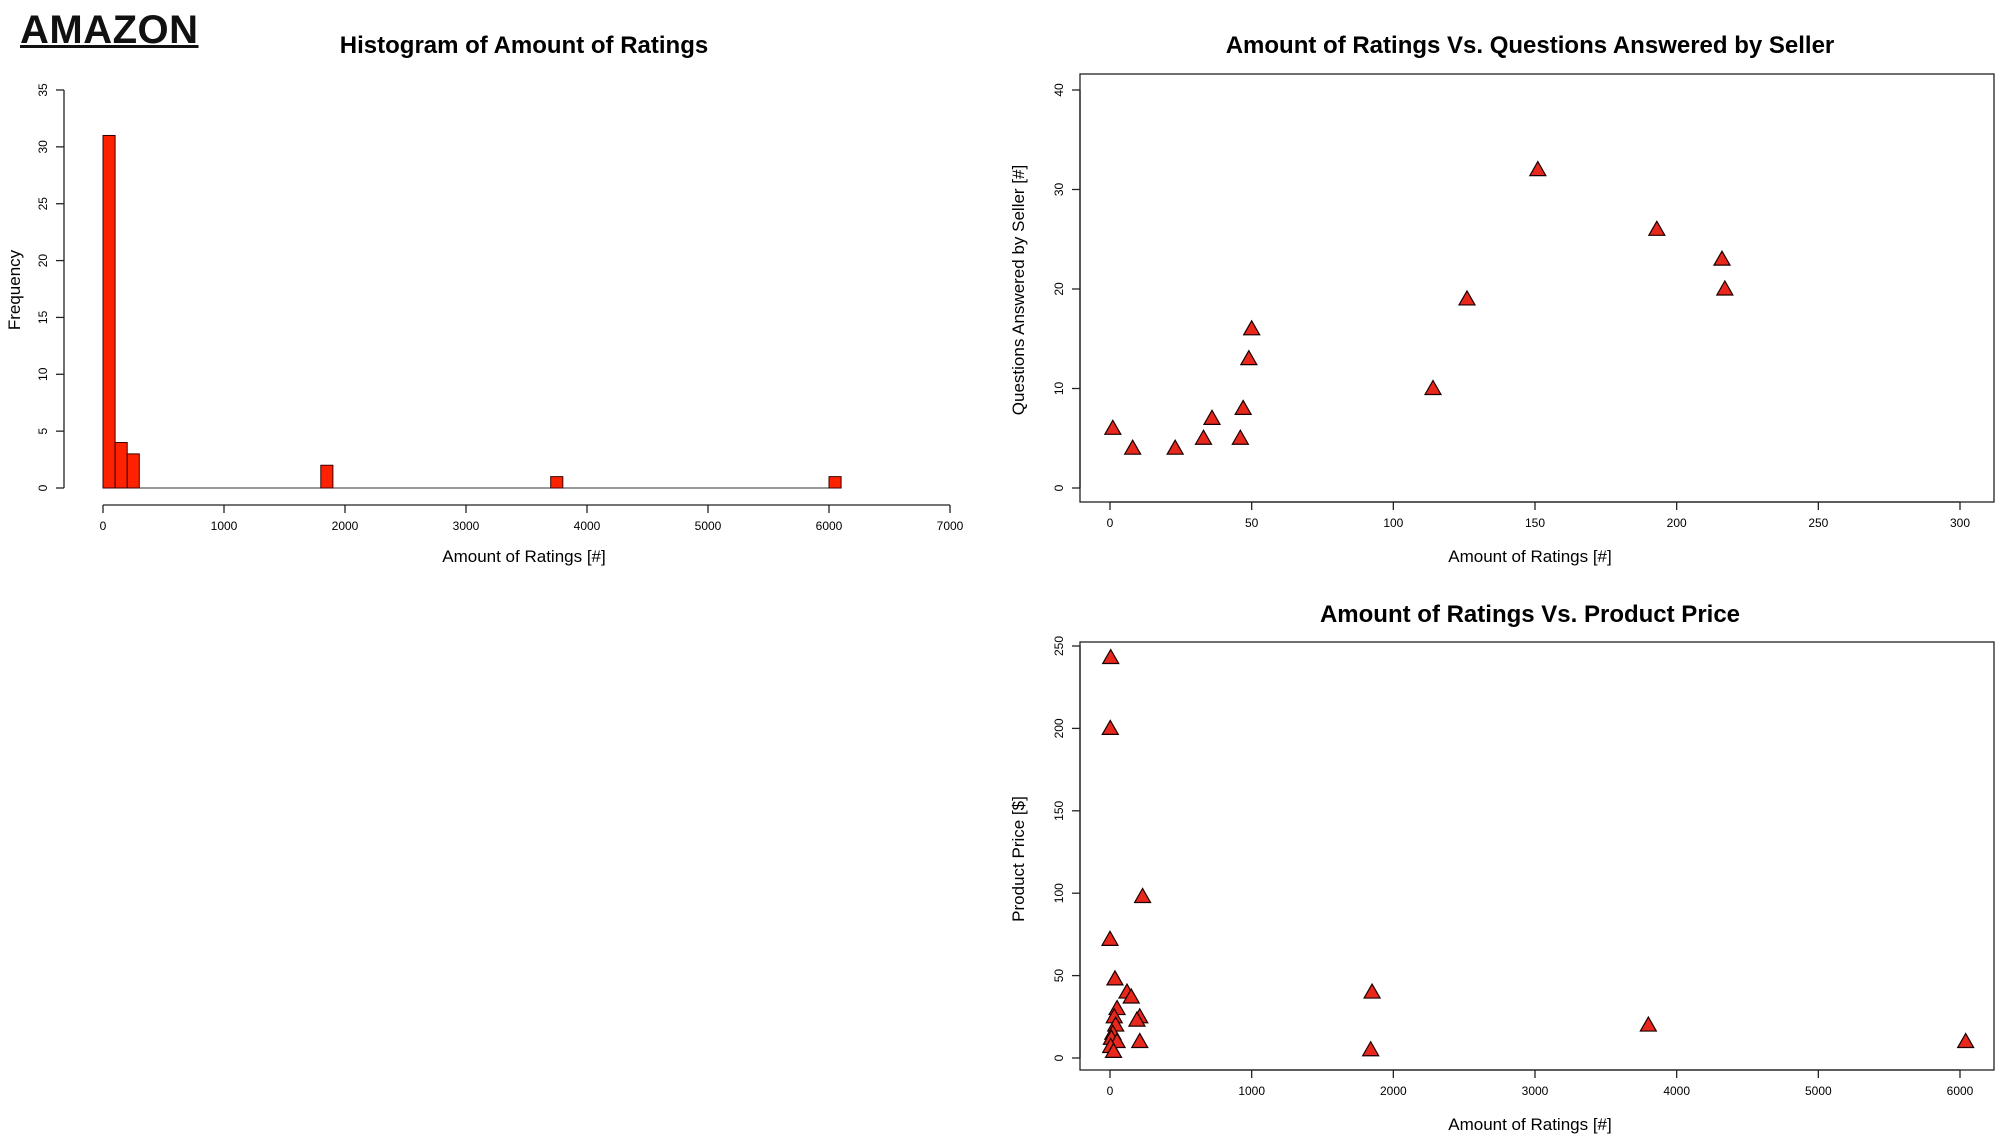  I want to click on y-tick-label: 35, so click(43, 90).